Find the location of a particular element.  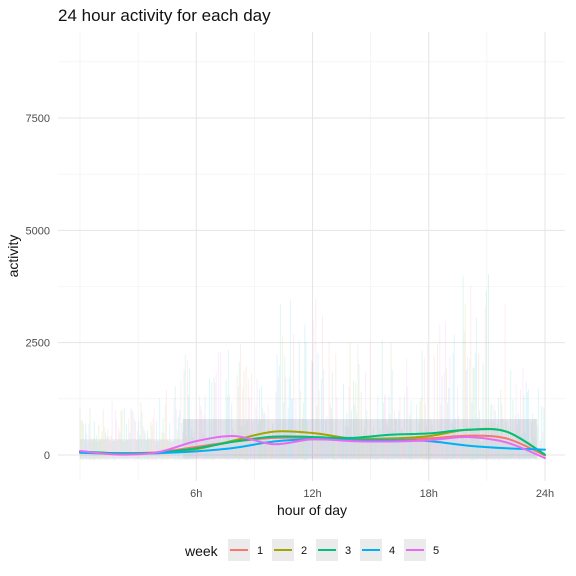

y-tick-labels: 0 2500 5000 7500 is located at coordinates (38, 287).